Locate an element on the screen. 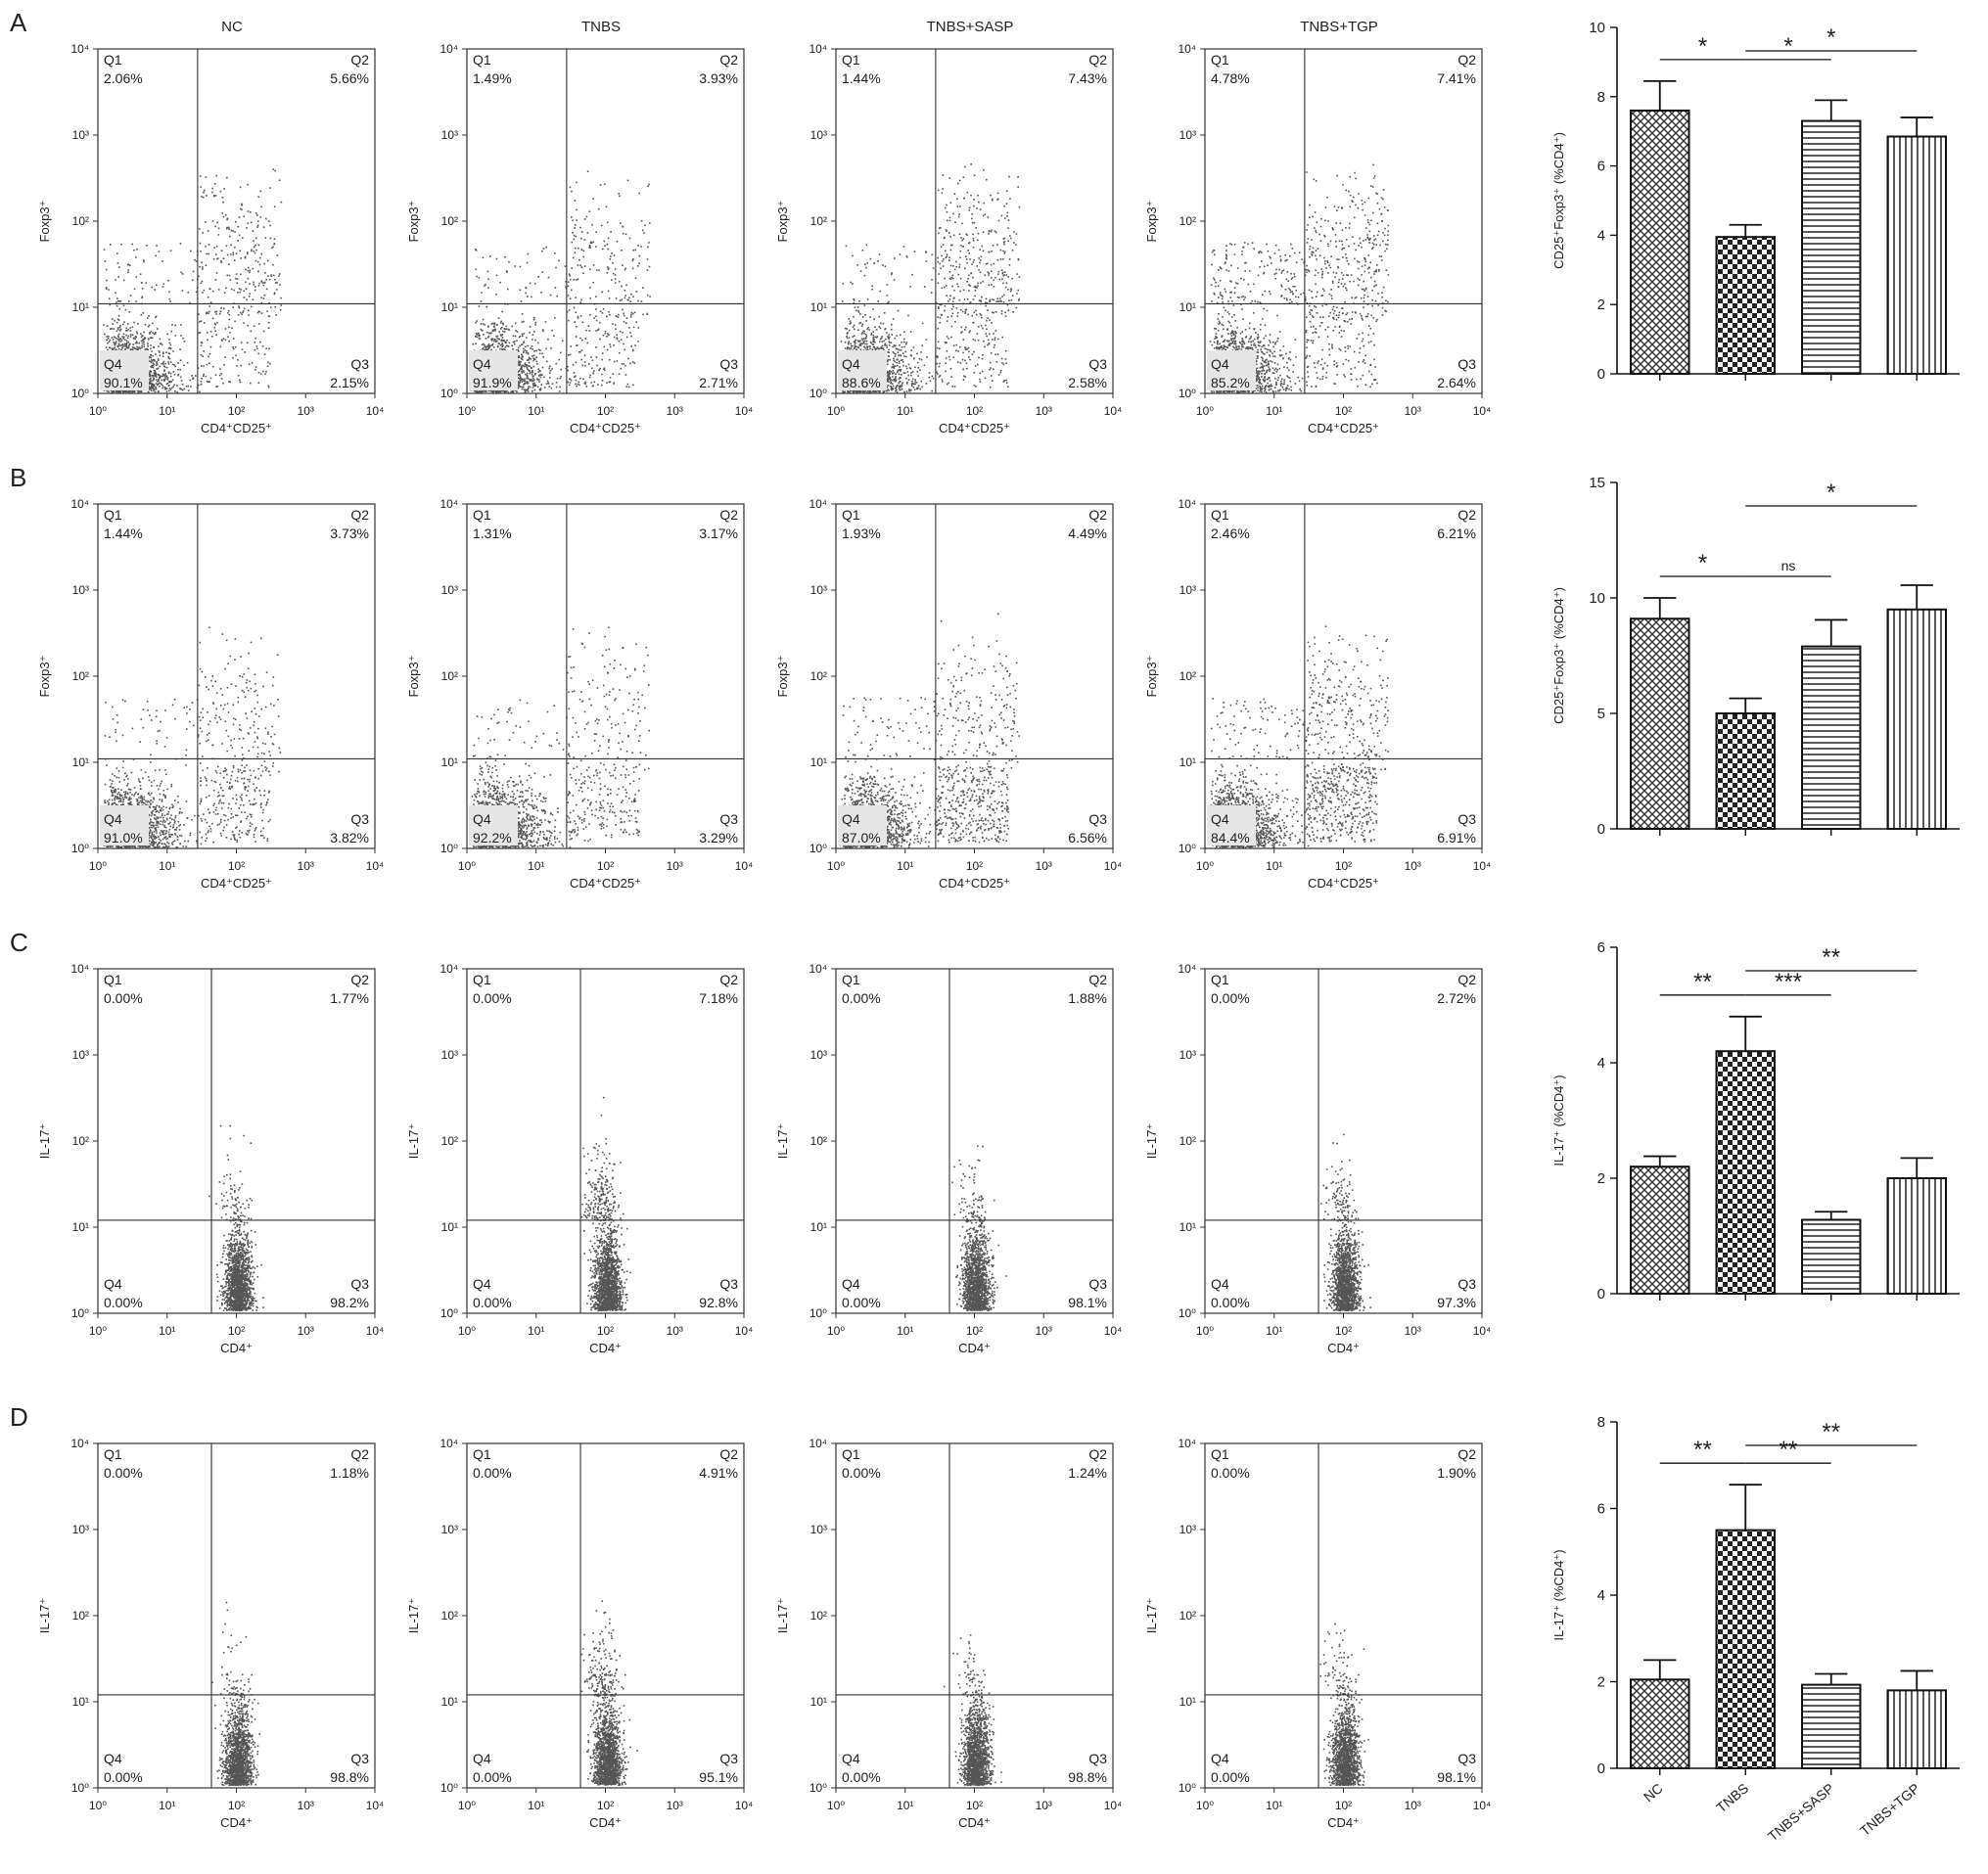  x-tick-label: 10³ is located at coordinates (675, 411).